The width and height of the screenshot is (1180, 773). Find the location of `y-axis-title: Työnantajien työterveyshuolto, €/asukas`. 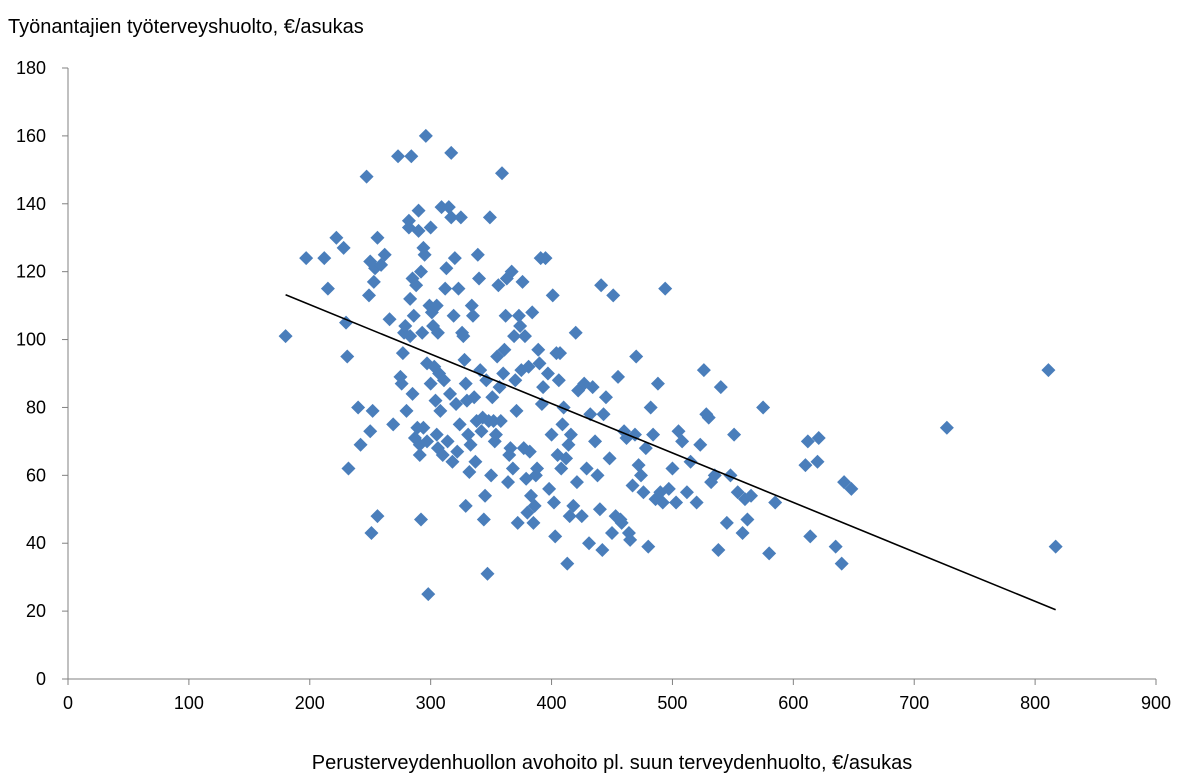

y-axis-title: Työnantajien työterveyshuolto, €/asukas is located at coordinates (186, 27).